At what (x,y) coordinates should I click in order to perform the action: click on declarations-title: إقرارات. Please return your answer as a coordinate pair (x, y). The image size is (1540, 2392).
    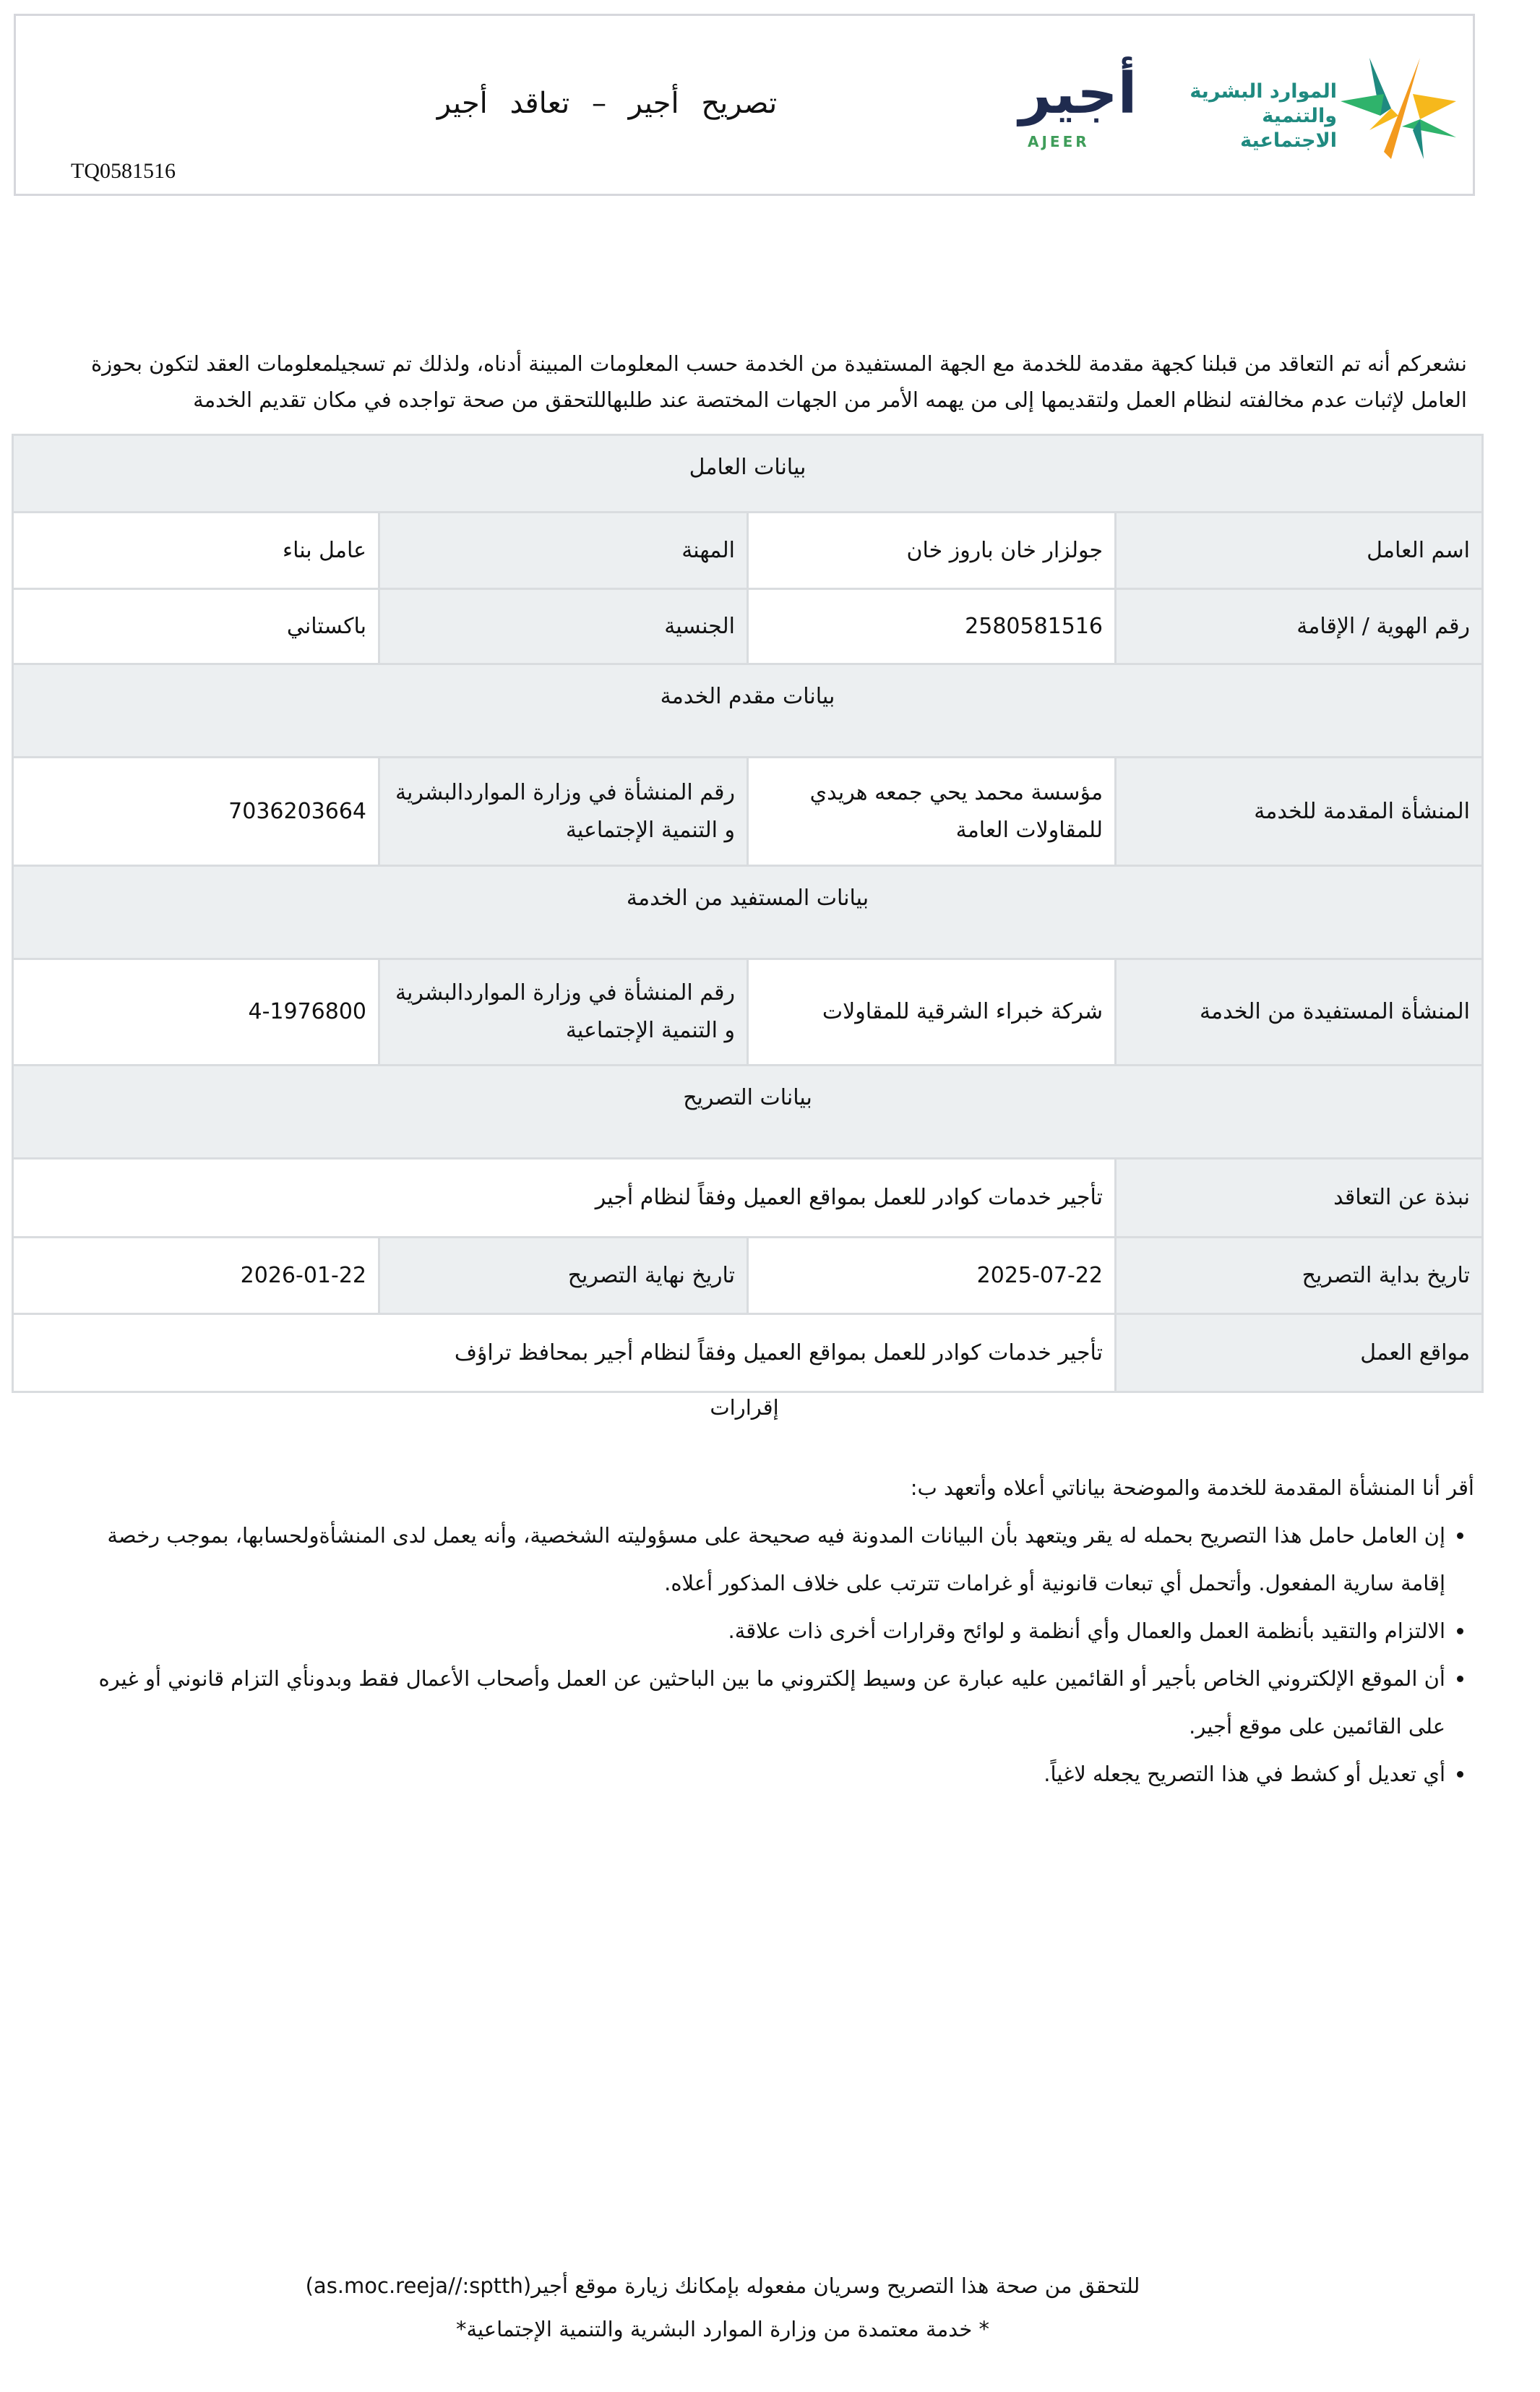
    Looking at the image, I should click on (744, 1407).